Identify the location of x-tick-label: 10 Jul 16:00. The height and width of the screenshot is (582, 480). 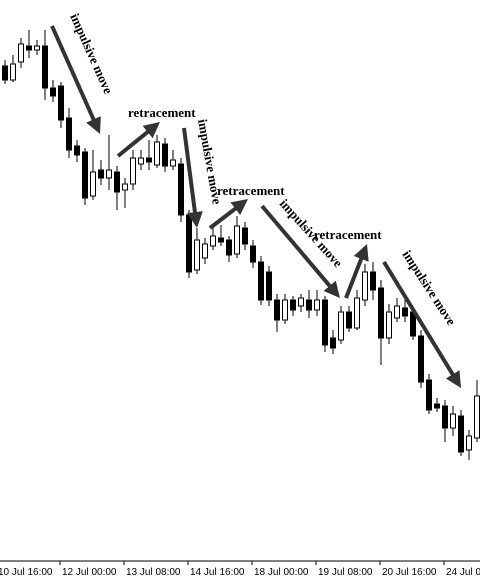
(26, 572).